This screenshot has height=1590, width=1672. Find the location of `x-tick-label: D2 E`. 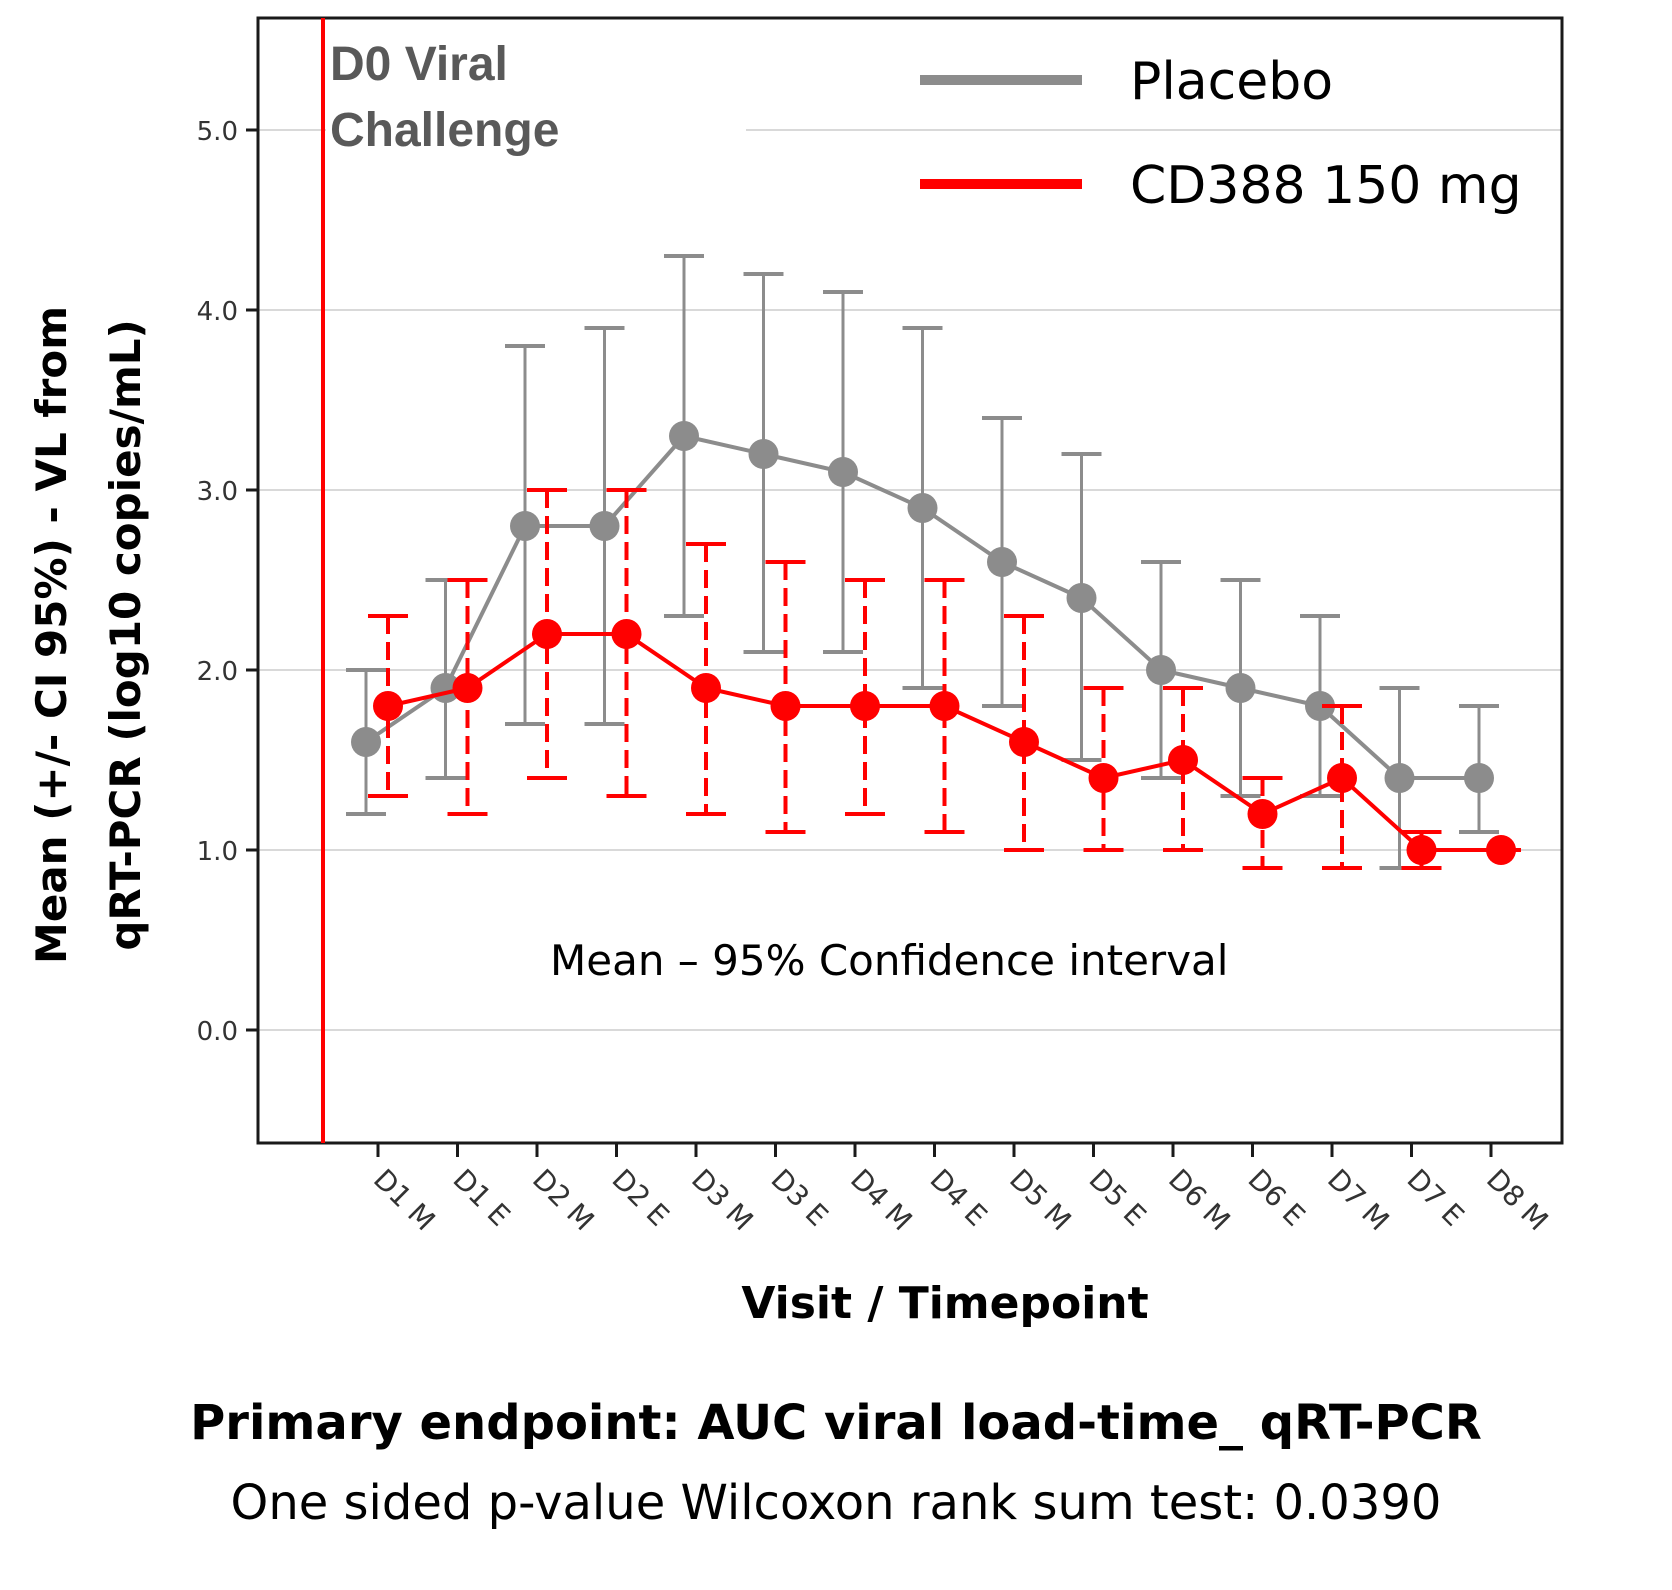

x-tick-label: D2 E is located at coordinates (641, 1198).